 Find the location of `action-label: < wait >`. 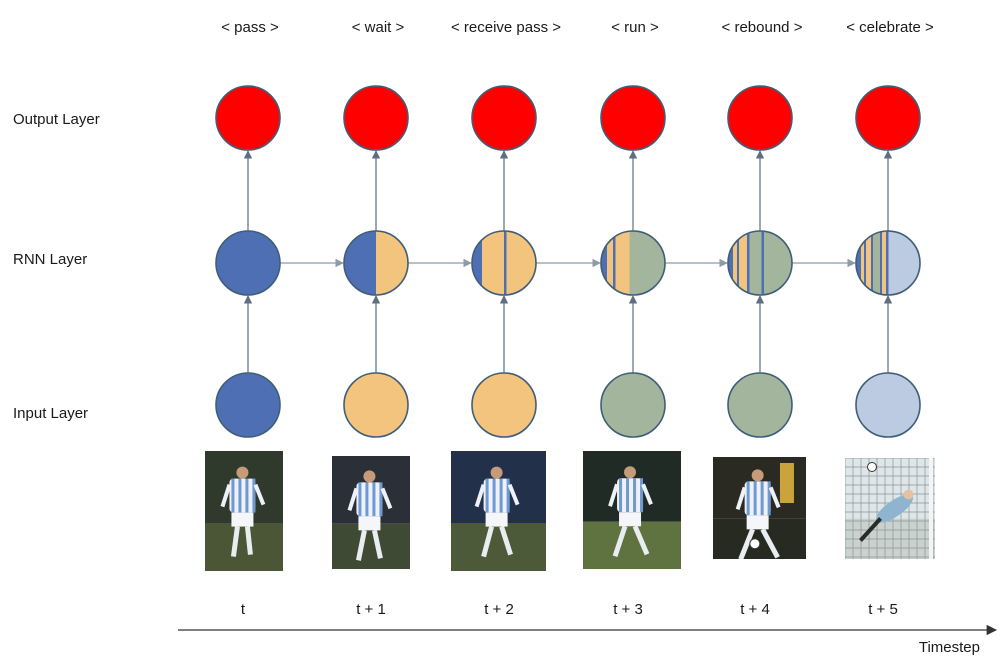

action-label: < wait > is located at coordinates (378, 27).